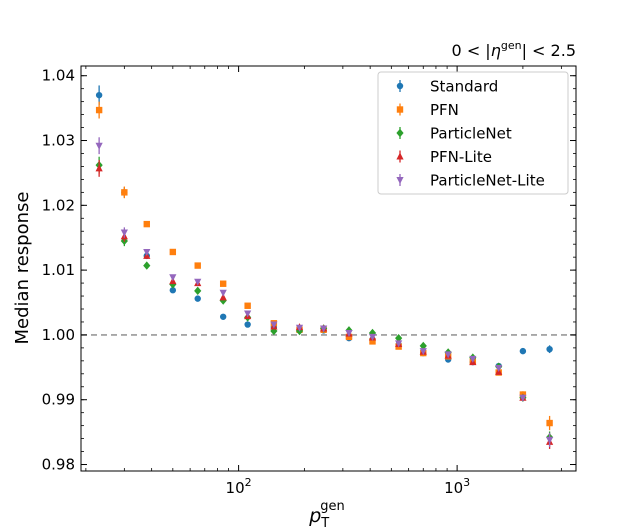 Image resolution: width=640 pixels, height=530 pixels. Describe the element at coordinates (332, 506) in the screenshot. I see `x-label-sup: gen` at that location.